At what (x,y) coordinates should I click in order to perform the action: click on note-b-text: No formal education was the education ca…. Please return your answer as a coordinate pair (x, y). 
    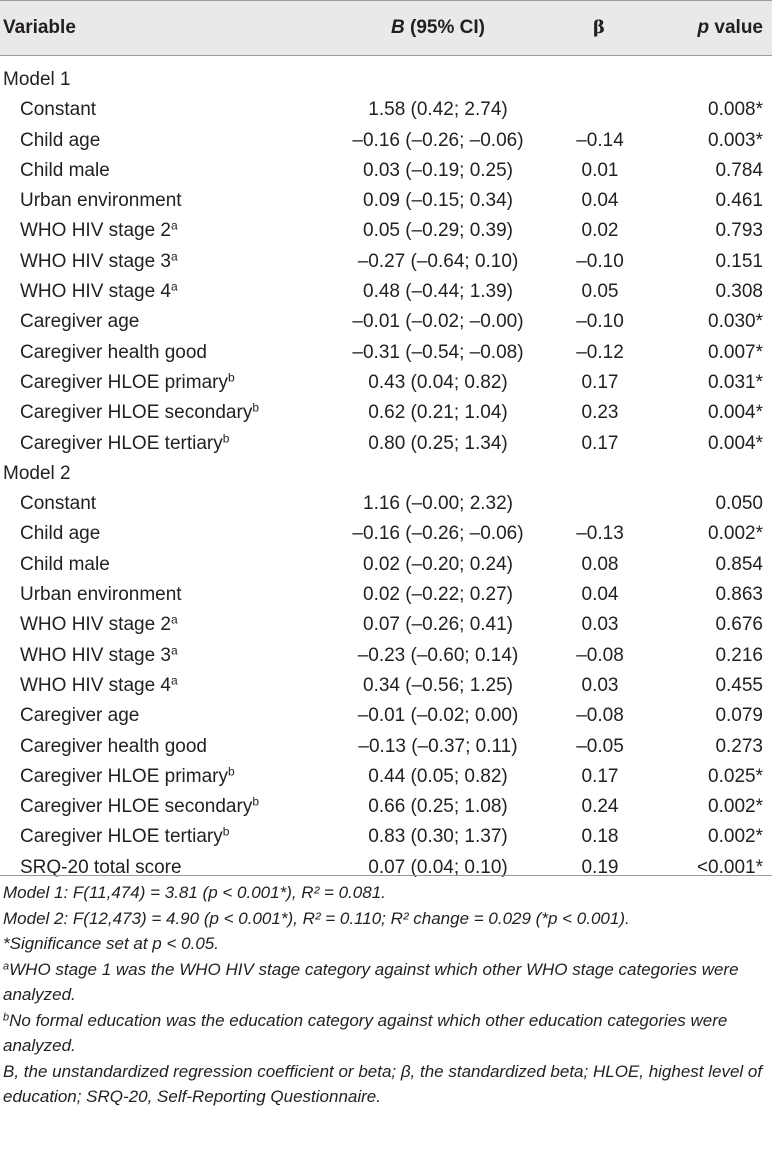
    Looking at the image, I should click on (365, 1033).